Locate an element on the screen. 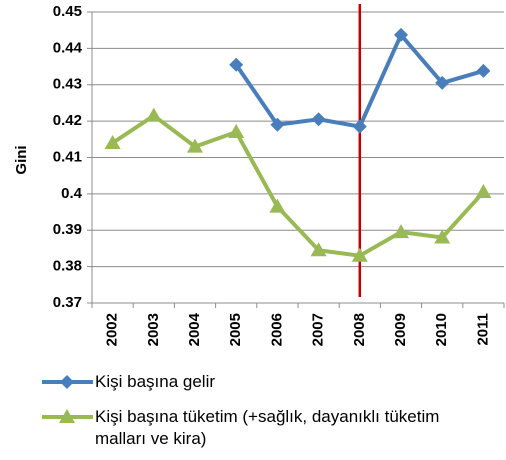 This screenshot has width=506, height=460. y-tick-label: 0.39 is located at coordinates (67, 229).